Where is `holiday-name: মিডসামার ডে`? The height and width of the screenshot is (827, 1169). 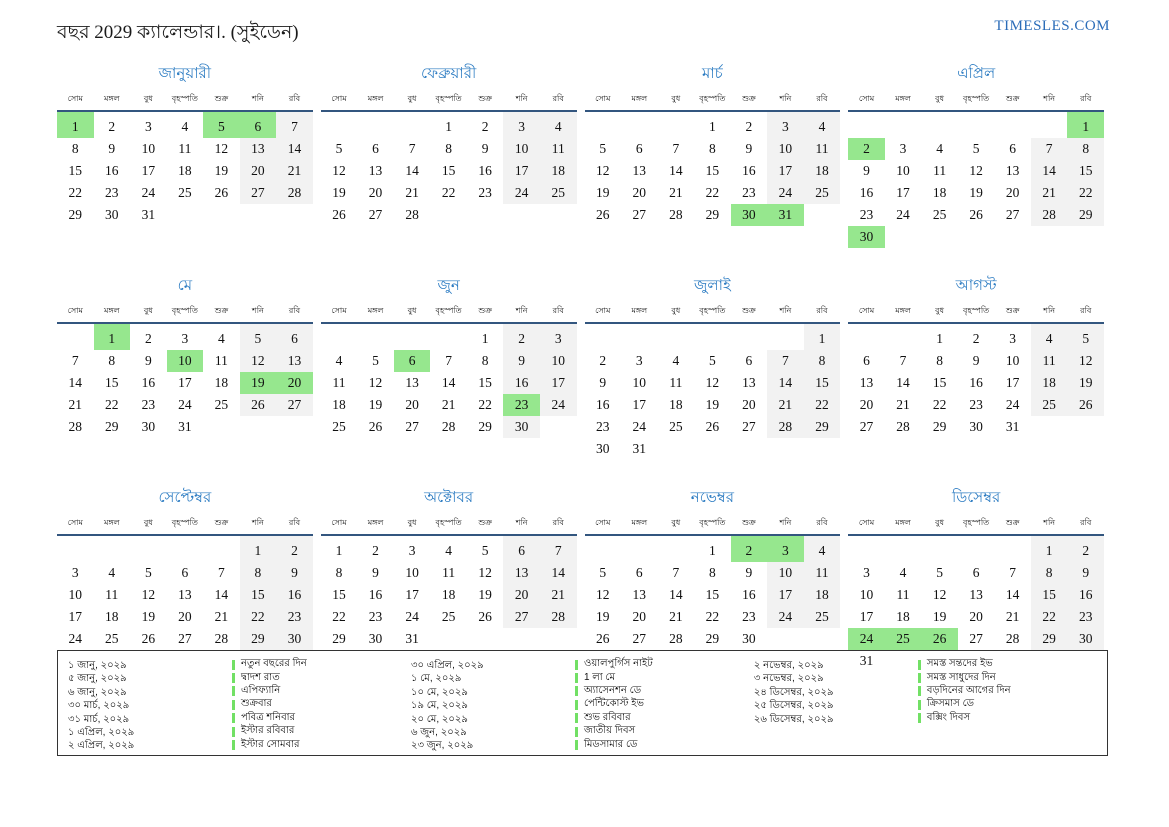 holiday-name: মিডসামার ডে is located at coordinates (610, 744).